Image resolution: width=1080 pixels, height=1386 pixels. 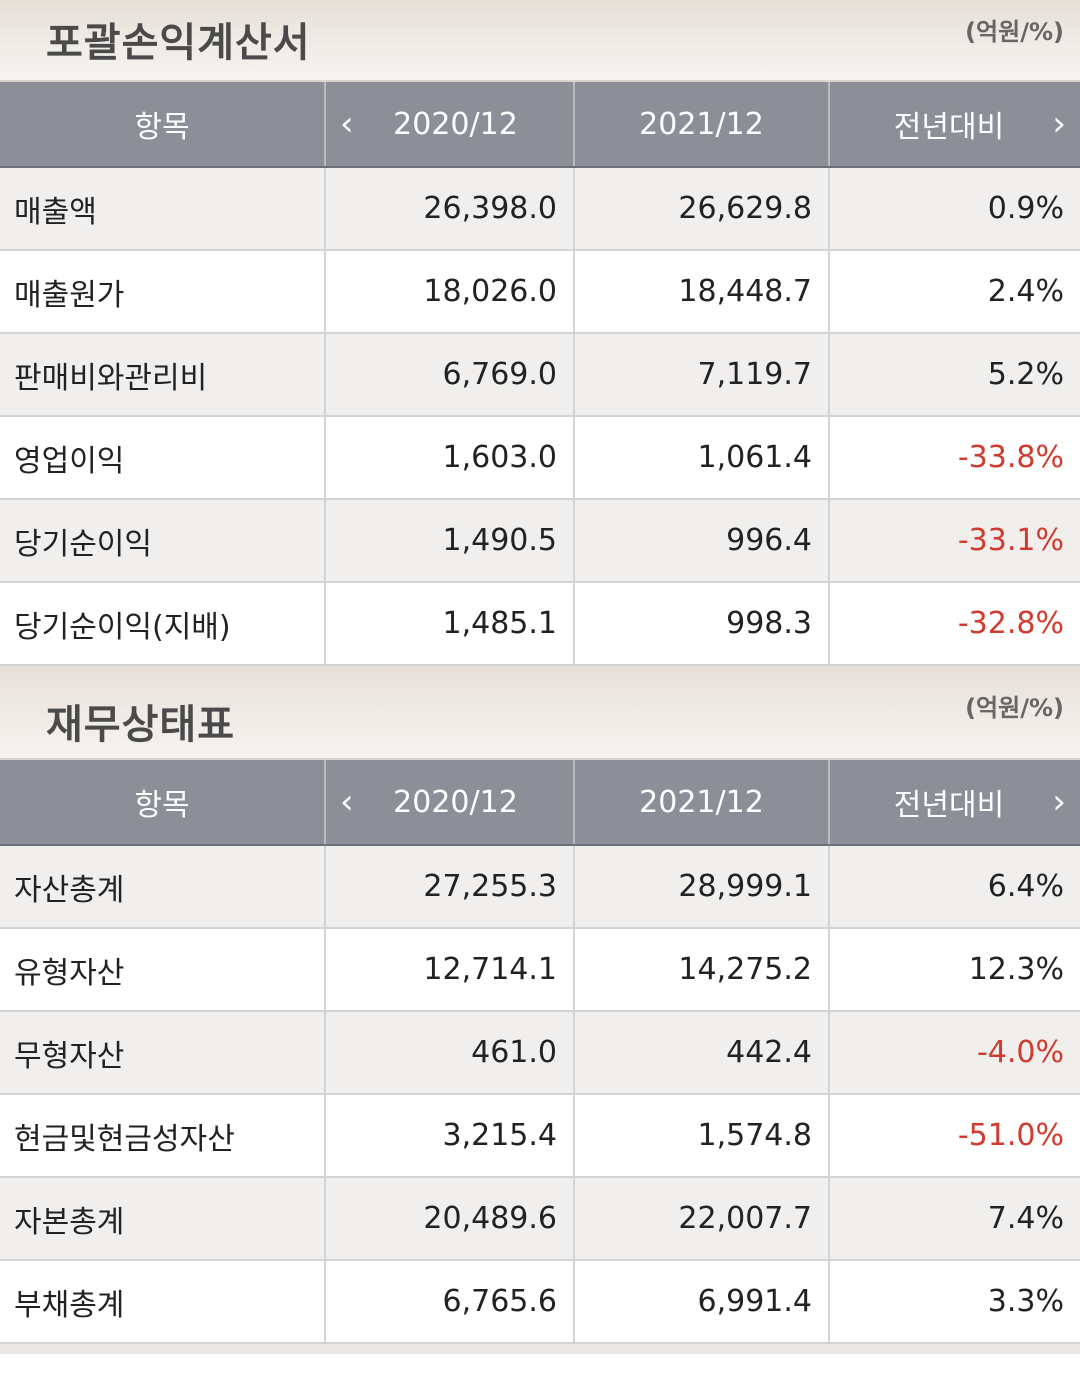 I want to click on row-label: 자본총계, so click(x=163, y=1219).